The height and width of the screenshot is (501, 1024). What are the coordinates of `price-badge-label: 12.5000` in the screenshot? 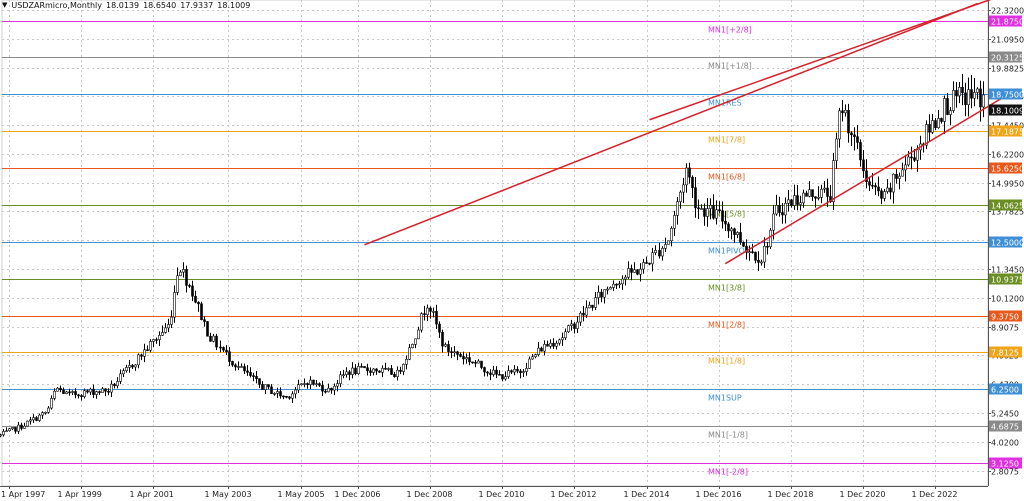 It's located at (1007, 243).